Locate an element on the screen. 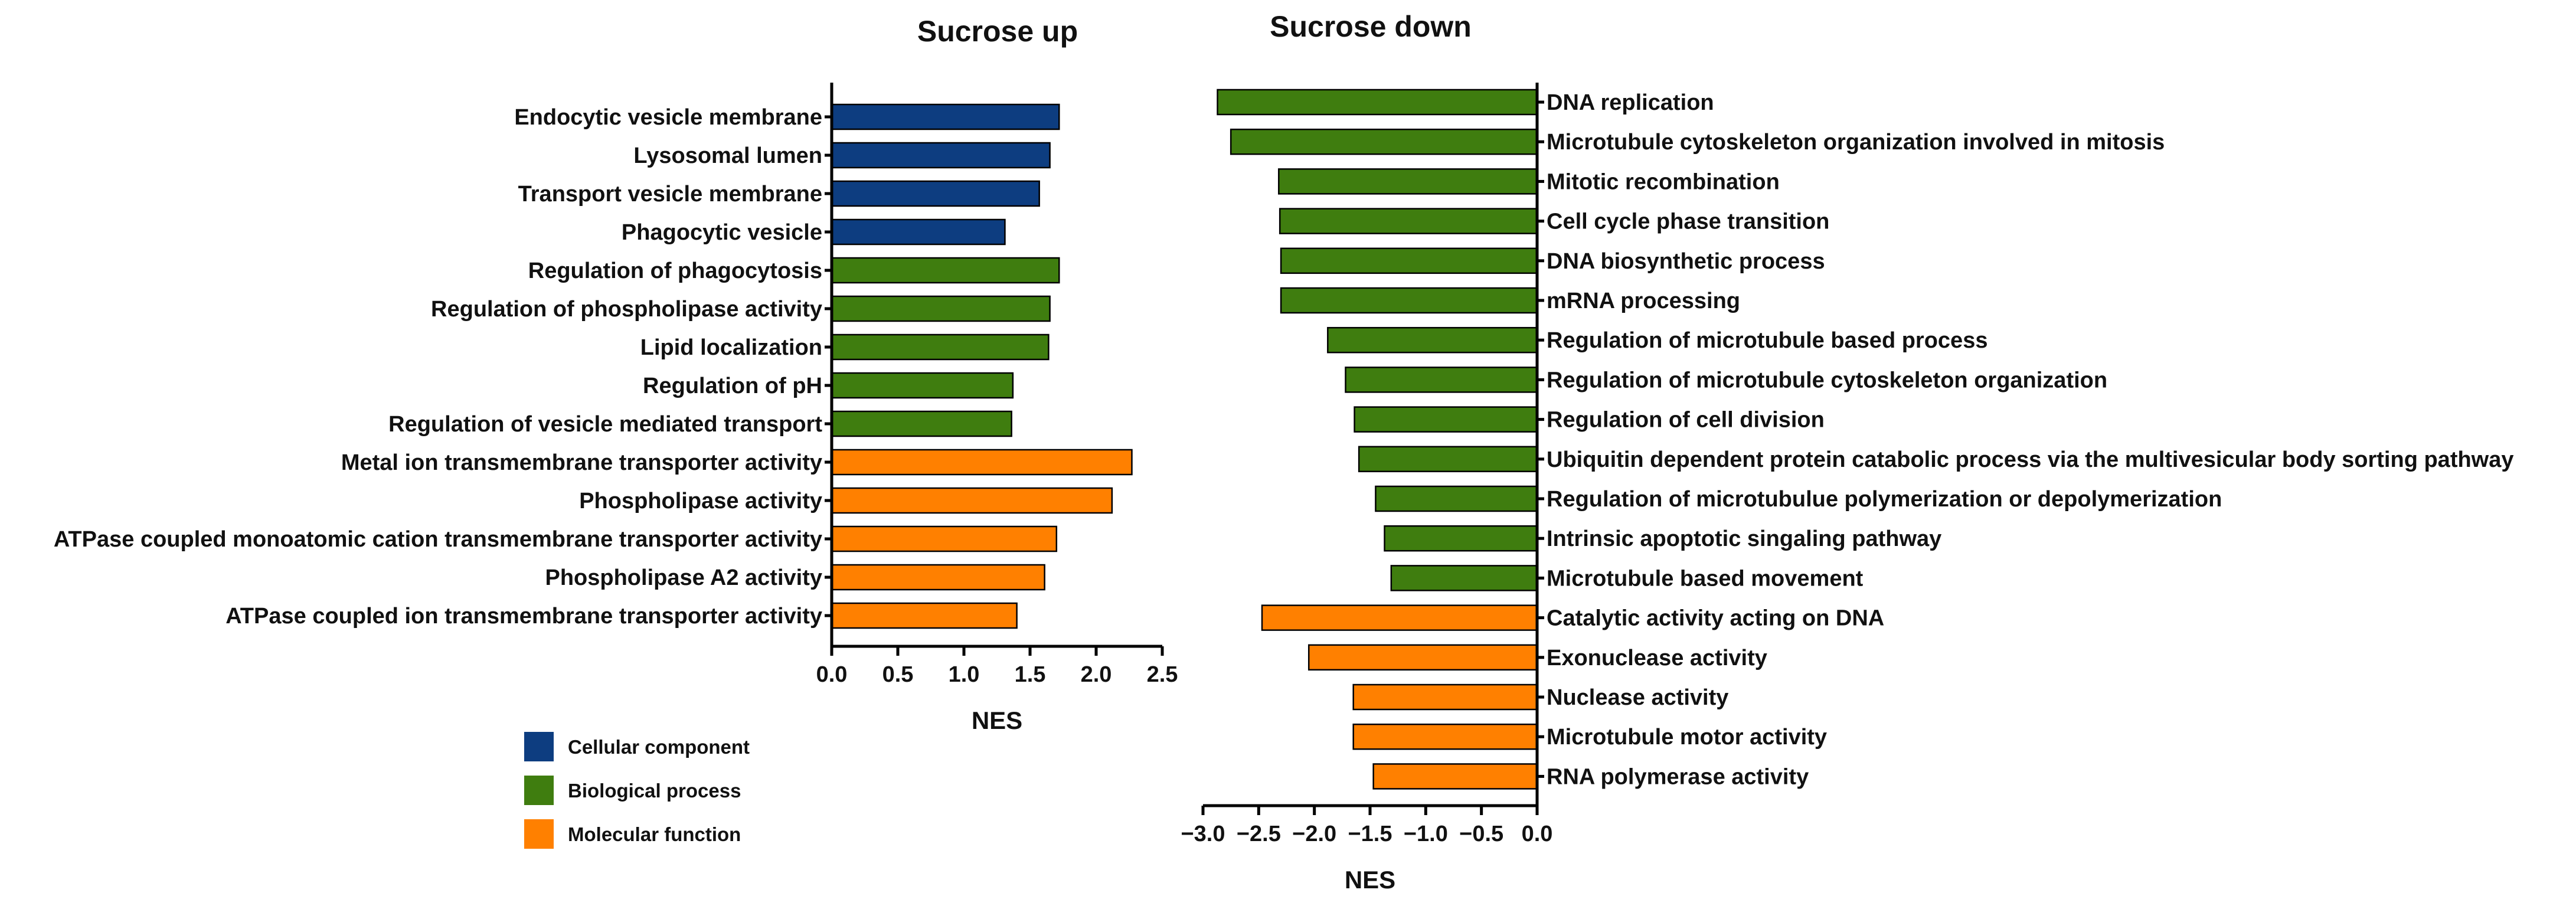 This screenshot has height=906, width=2576. sucrose-down-x-ticks: −3.0 −2.5 −2.0 −1.5 −1.0 −0.5 0.0 is located at coordinates (1366, 826).